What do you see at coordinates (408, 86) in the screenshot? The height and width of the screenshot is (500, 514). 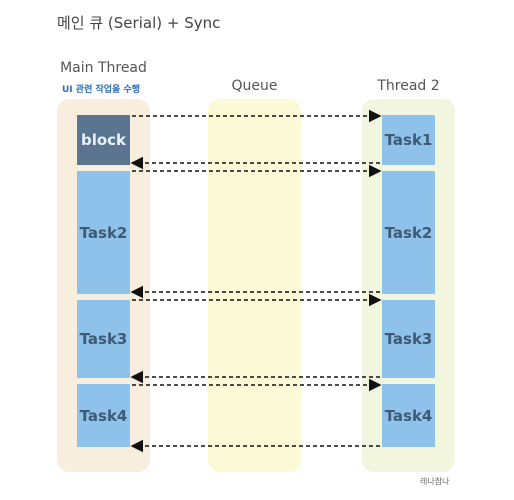 I see `thread2-header: Thread 2` at bounding box center [408, 86].